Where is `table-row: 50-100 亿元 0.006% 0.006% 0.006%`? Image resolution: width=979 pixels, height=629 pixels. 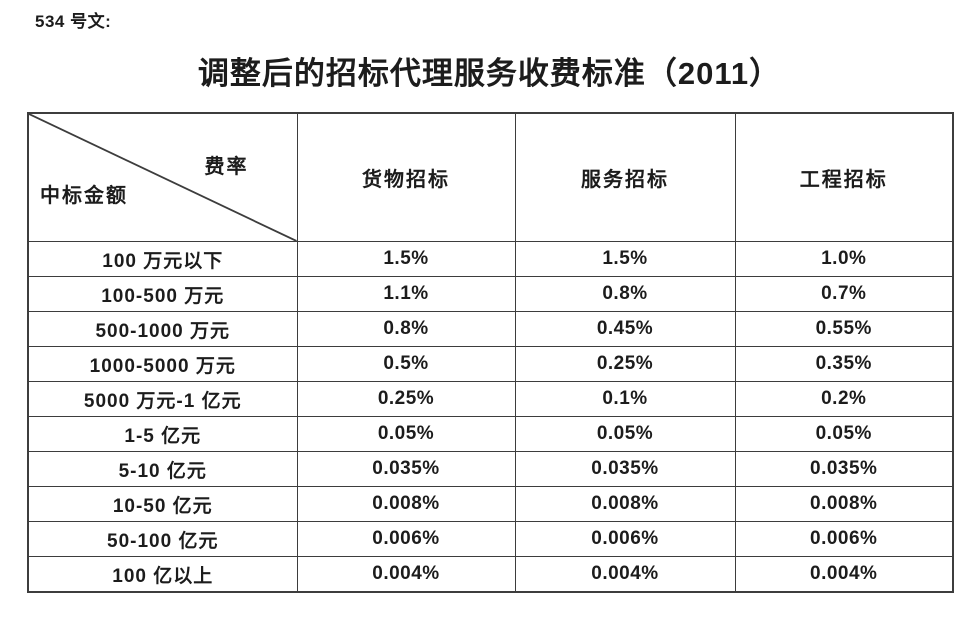 table-row: 50-100 亿元 0.006% 0.006% 0.006% is located at coordinates (490, 539).